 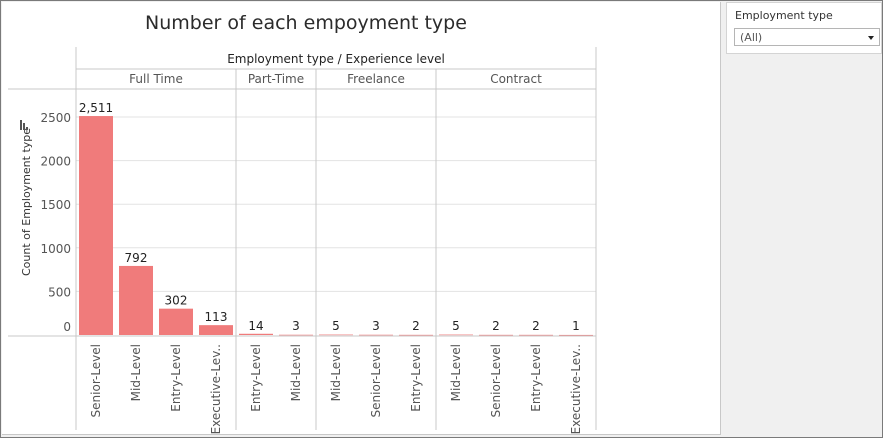 I want to click on data-label: 1, so click(x=576, y=326).